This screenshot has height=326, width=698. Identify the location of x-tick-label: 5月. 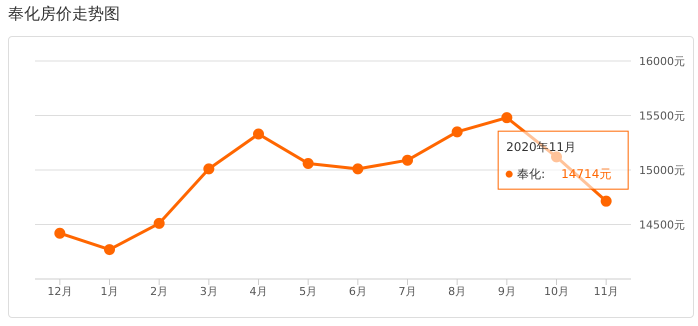
(308, 291).